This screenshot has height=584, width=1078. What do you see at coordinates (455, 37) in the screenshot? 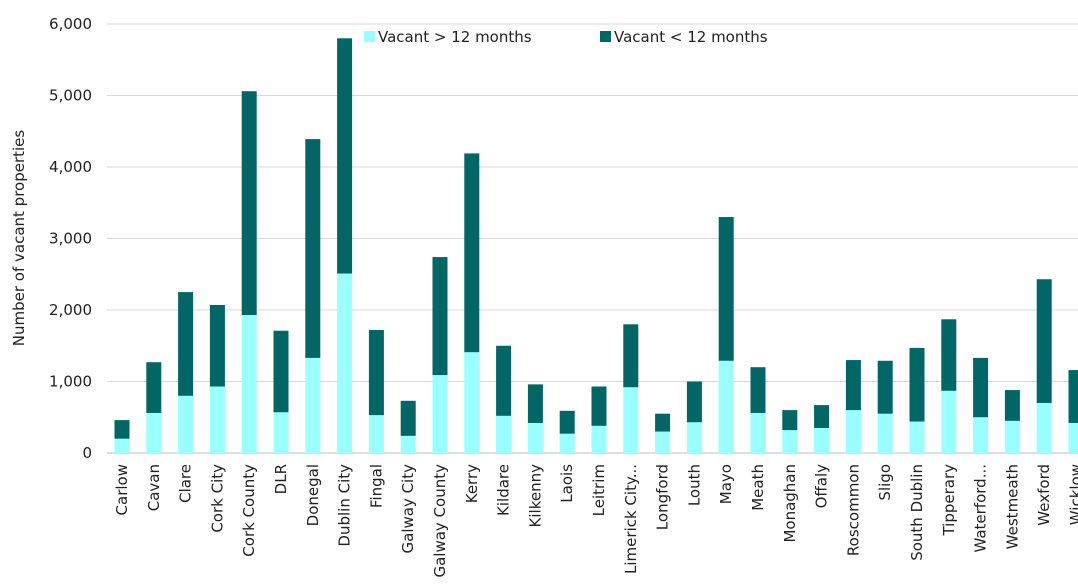
I see `legend-label-over-12-months: Vacant > 12 months` at bounding box center [455, 37].